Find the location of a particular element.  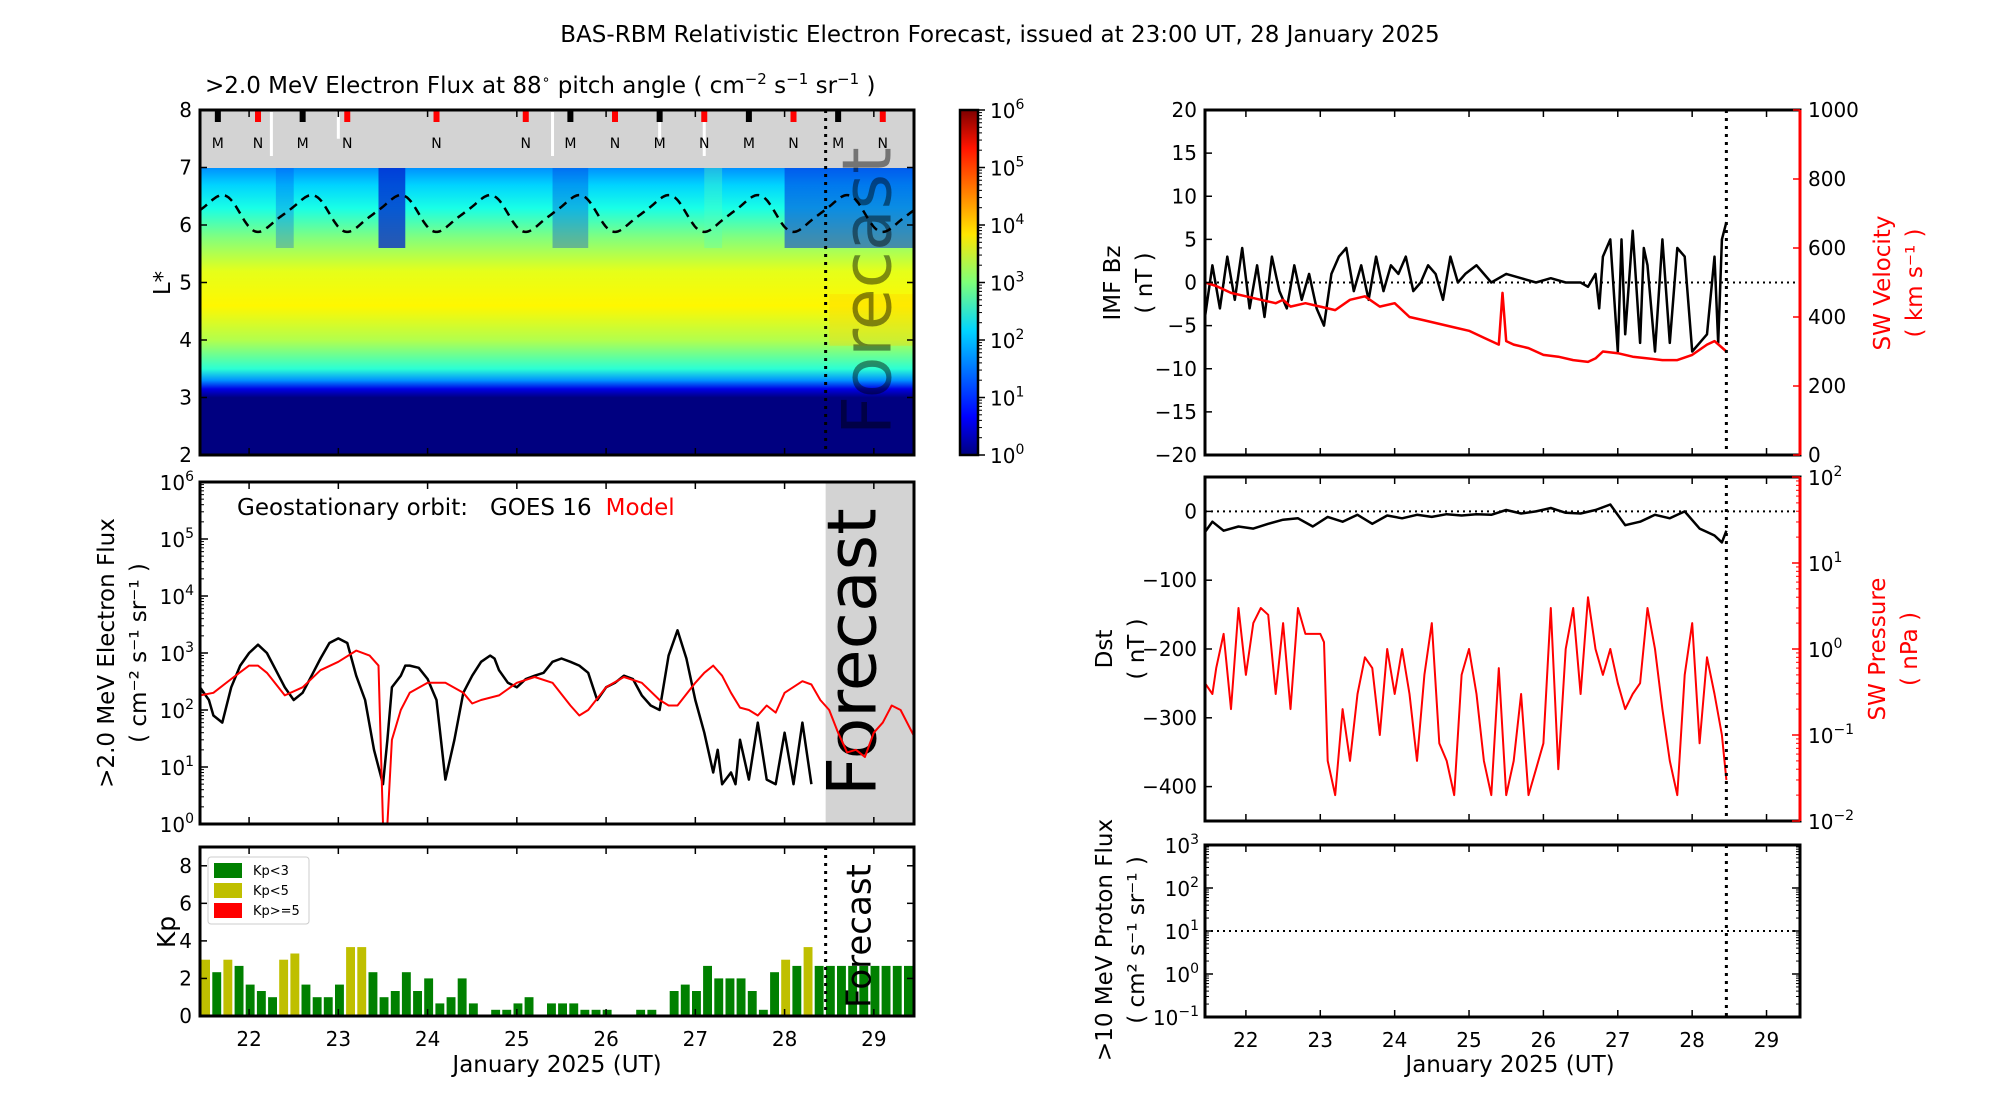

title-part: pitch angle ( cm is located at coordinates (647, 86).